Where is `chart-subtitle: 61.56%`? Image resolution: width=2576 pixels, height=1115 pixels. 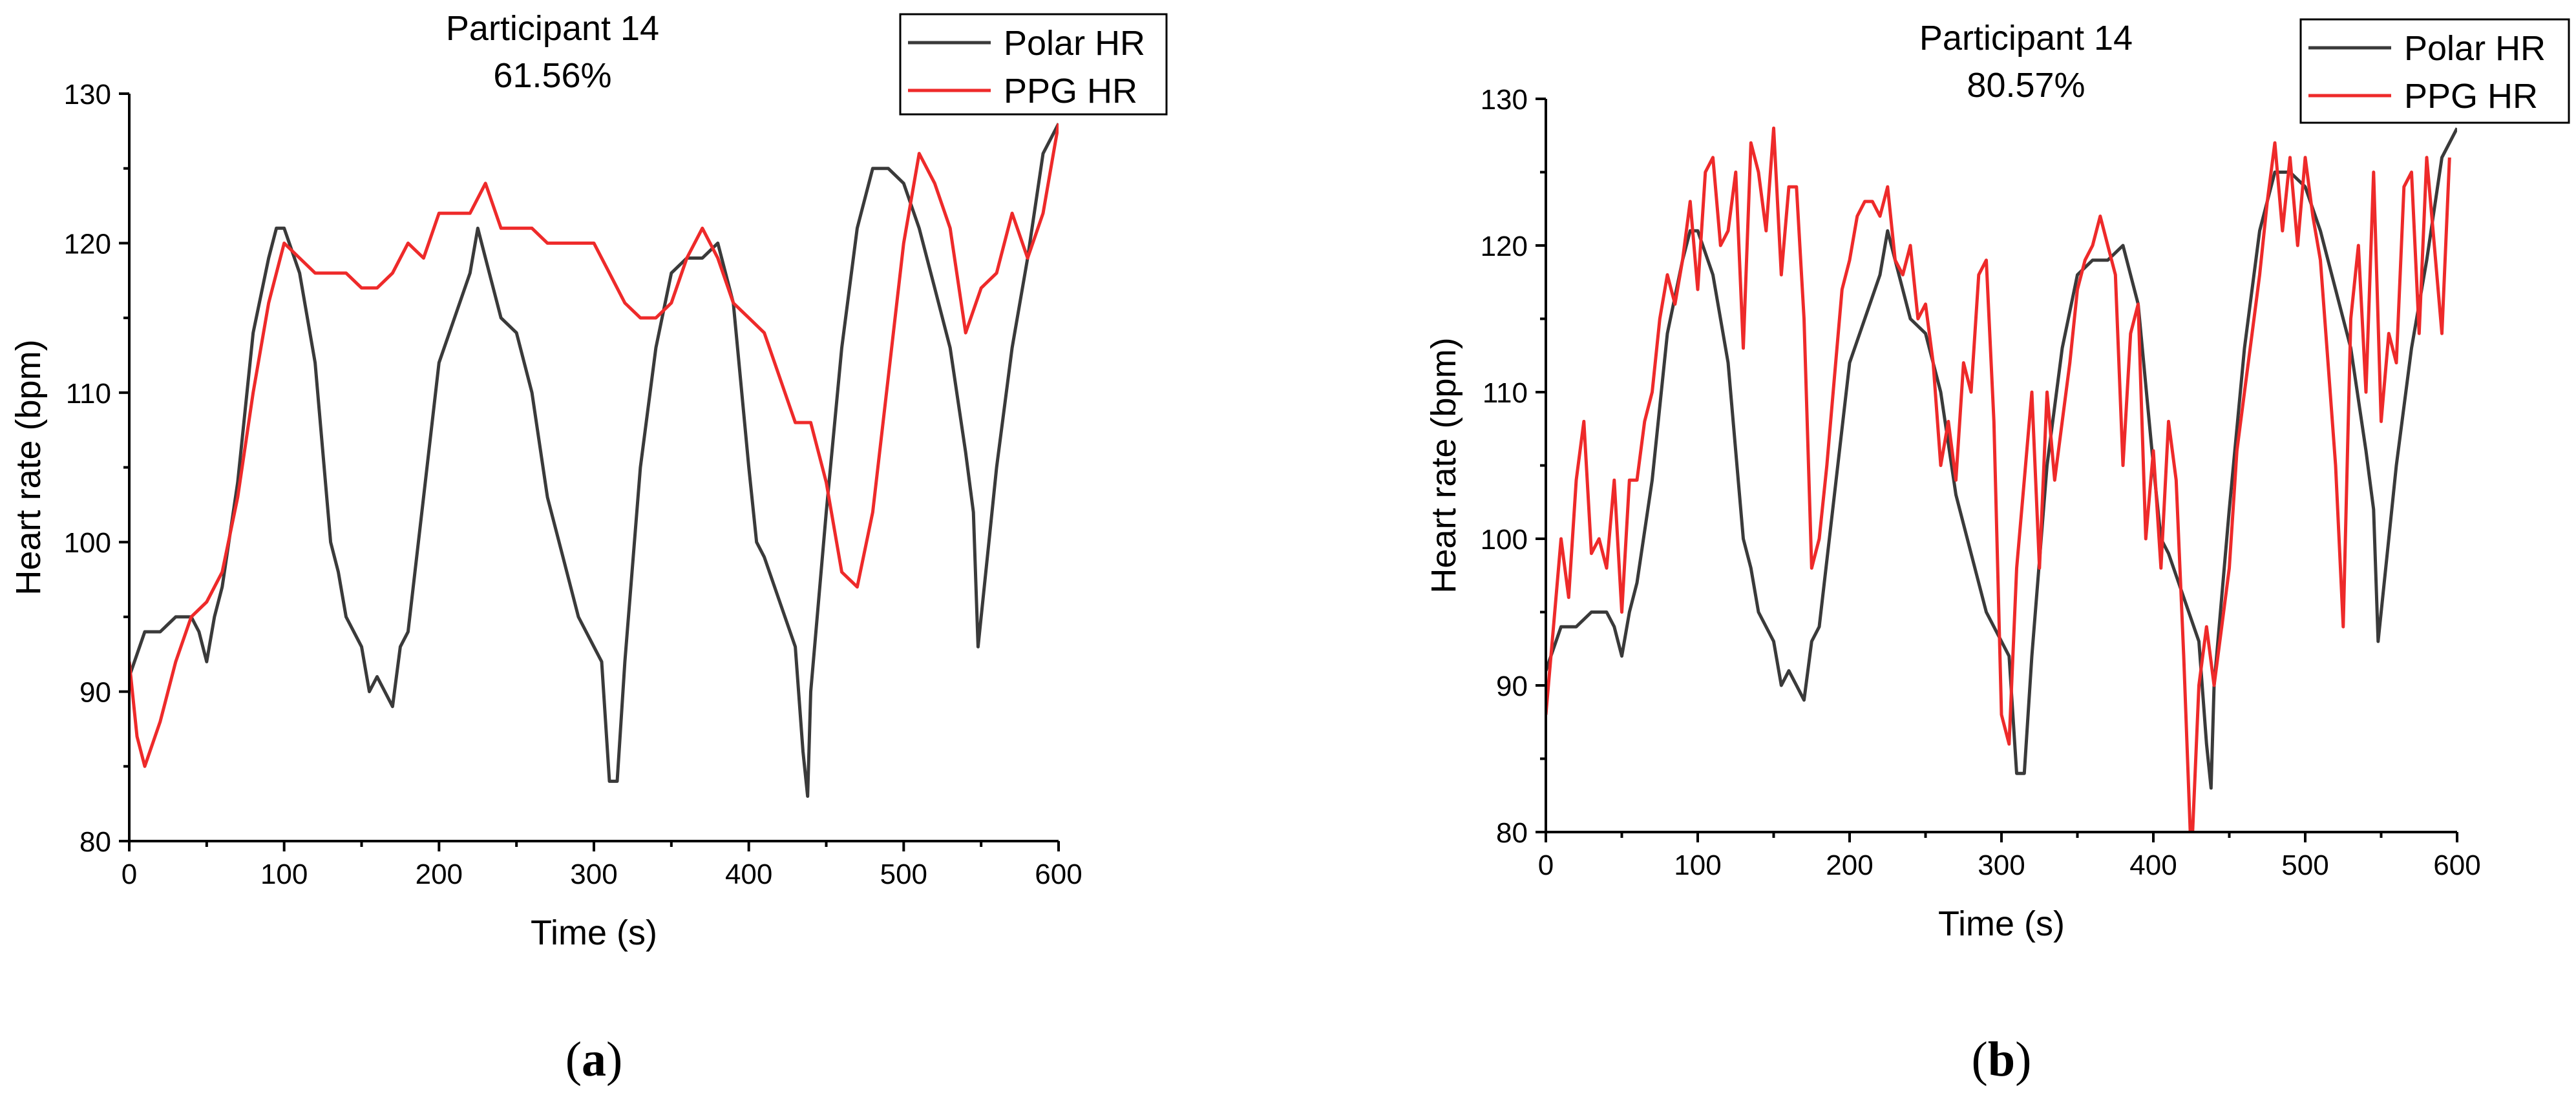
chart-subtitle: 61.56% is located at coordinates (552, 75).